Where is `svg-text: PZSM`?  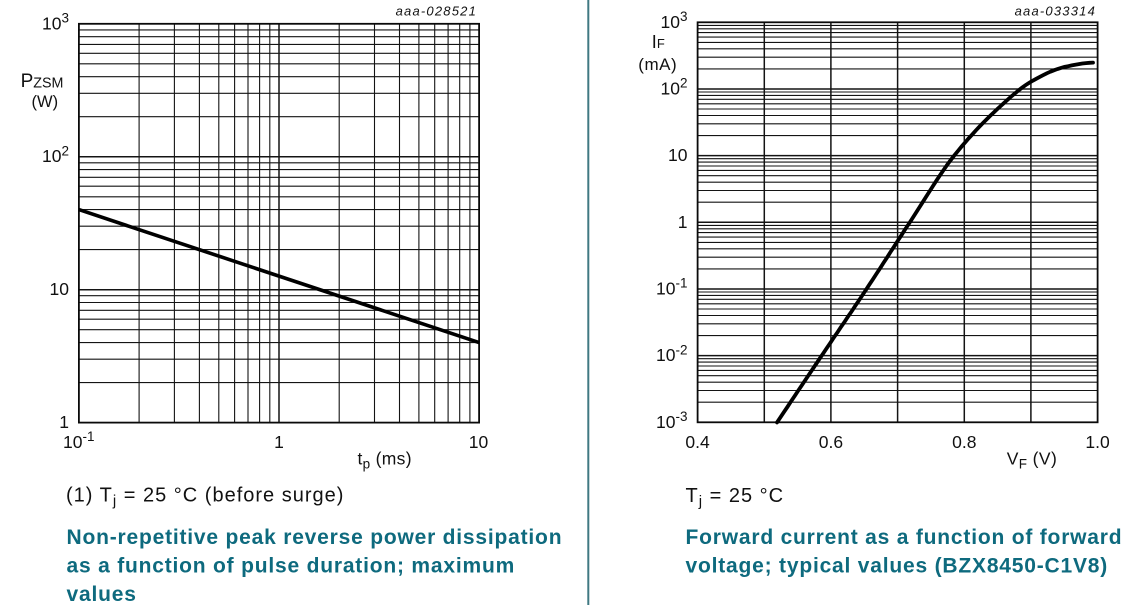 svg-text: PZSM is located at coordinates (42, 81).